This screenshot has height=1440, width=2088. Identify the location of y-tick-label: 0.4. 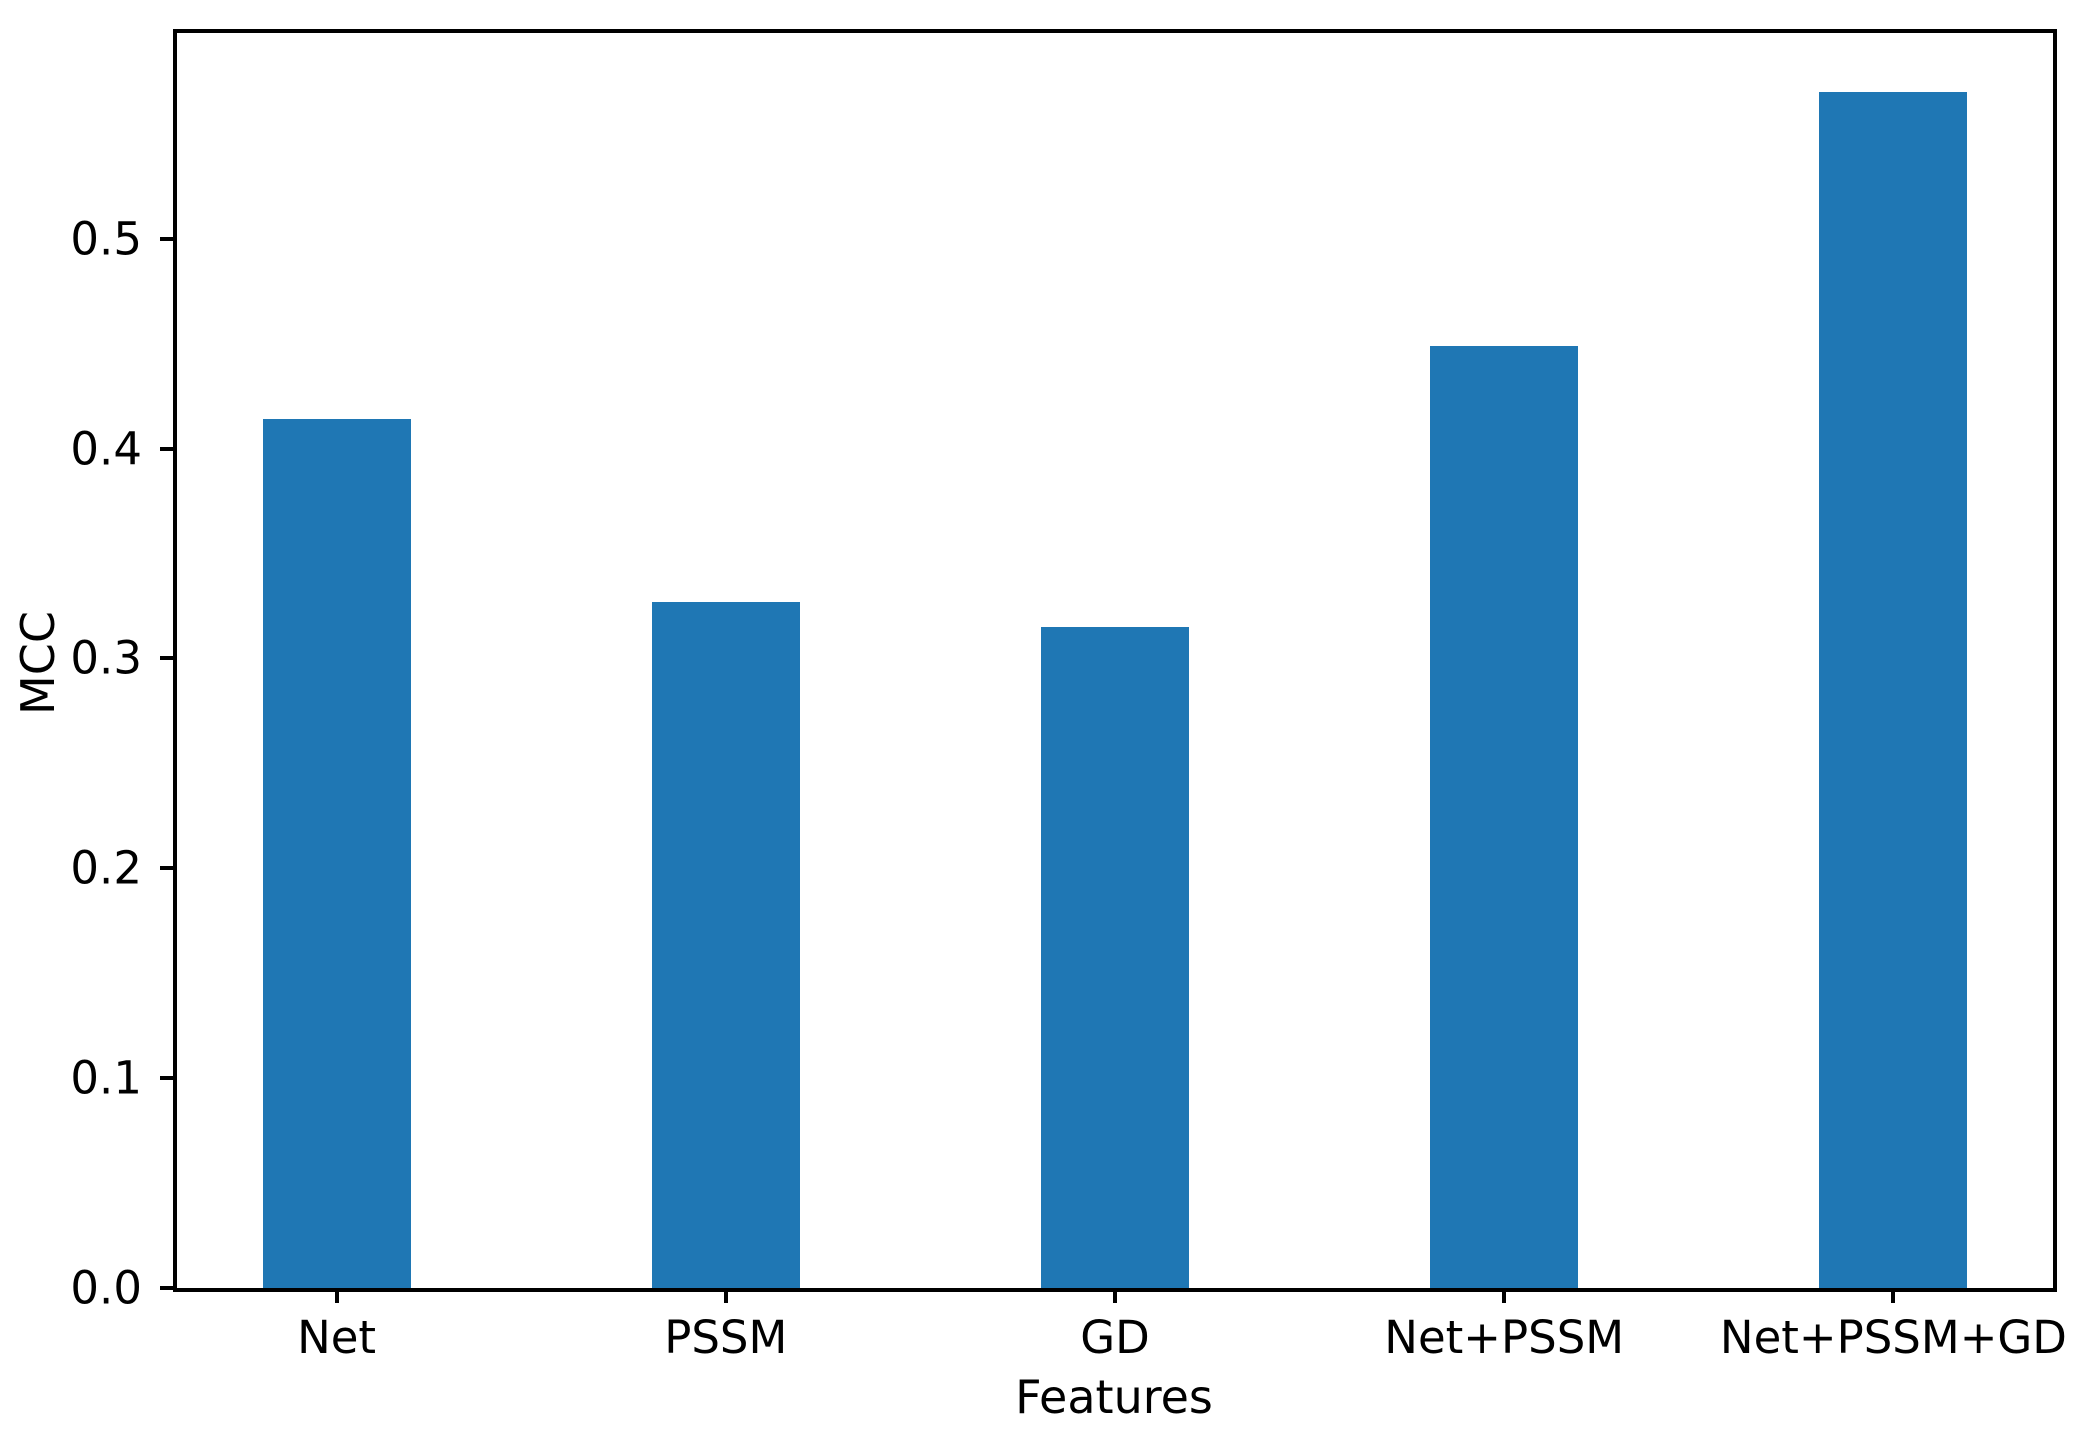
(106, 449).